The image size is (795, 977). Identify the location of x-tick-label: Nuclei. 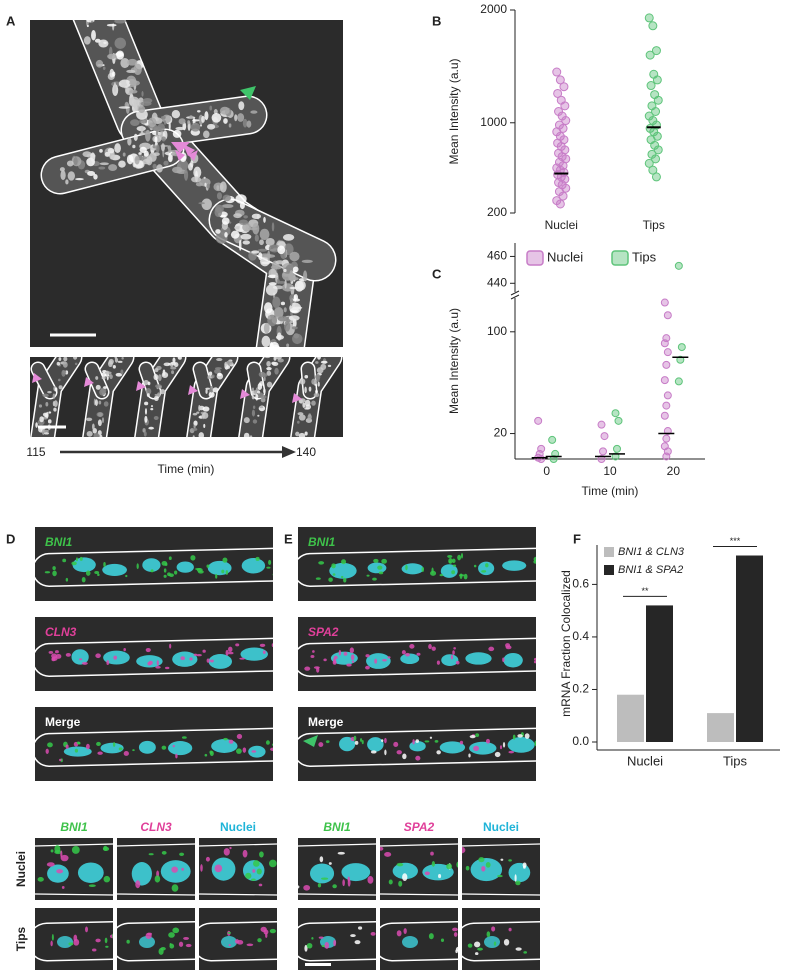
(561, 225).